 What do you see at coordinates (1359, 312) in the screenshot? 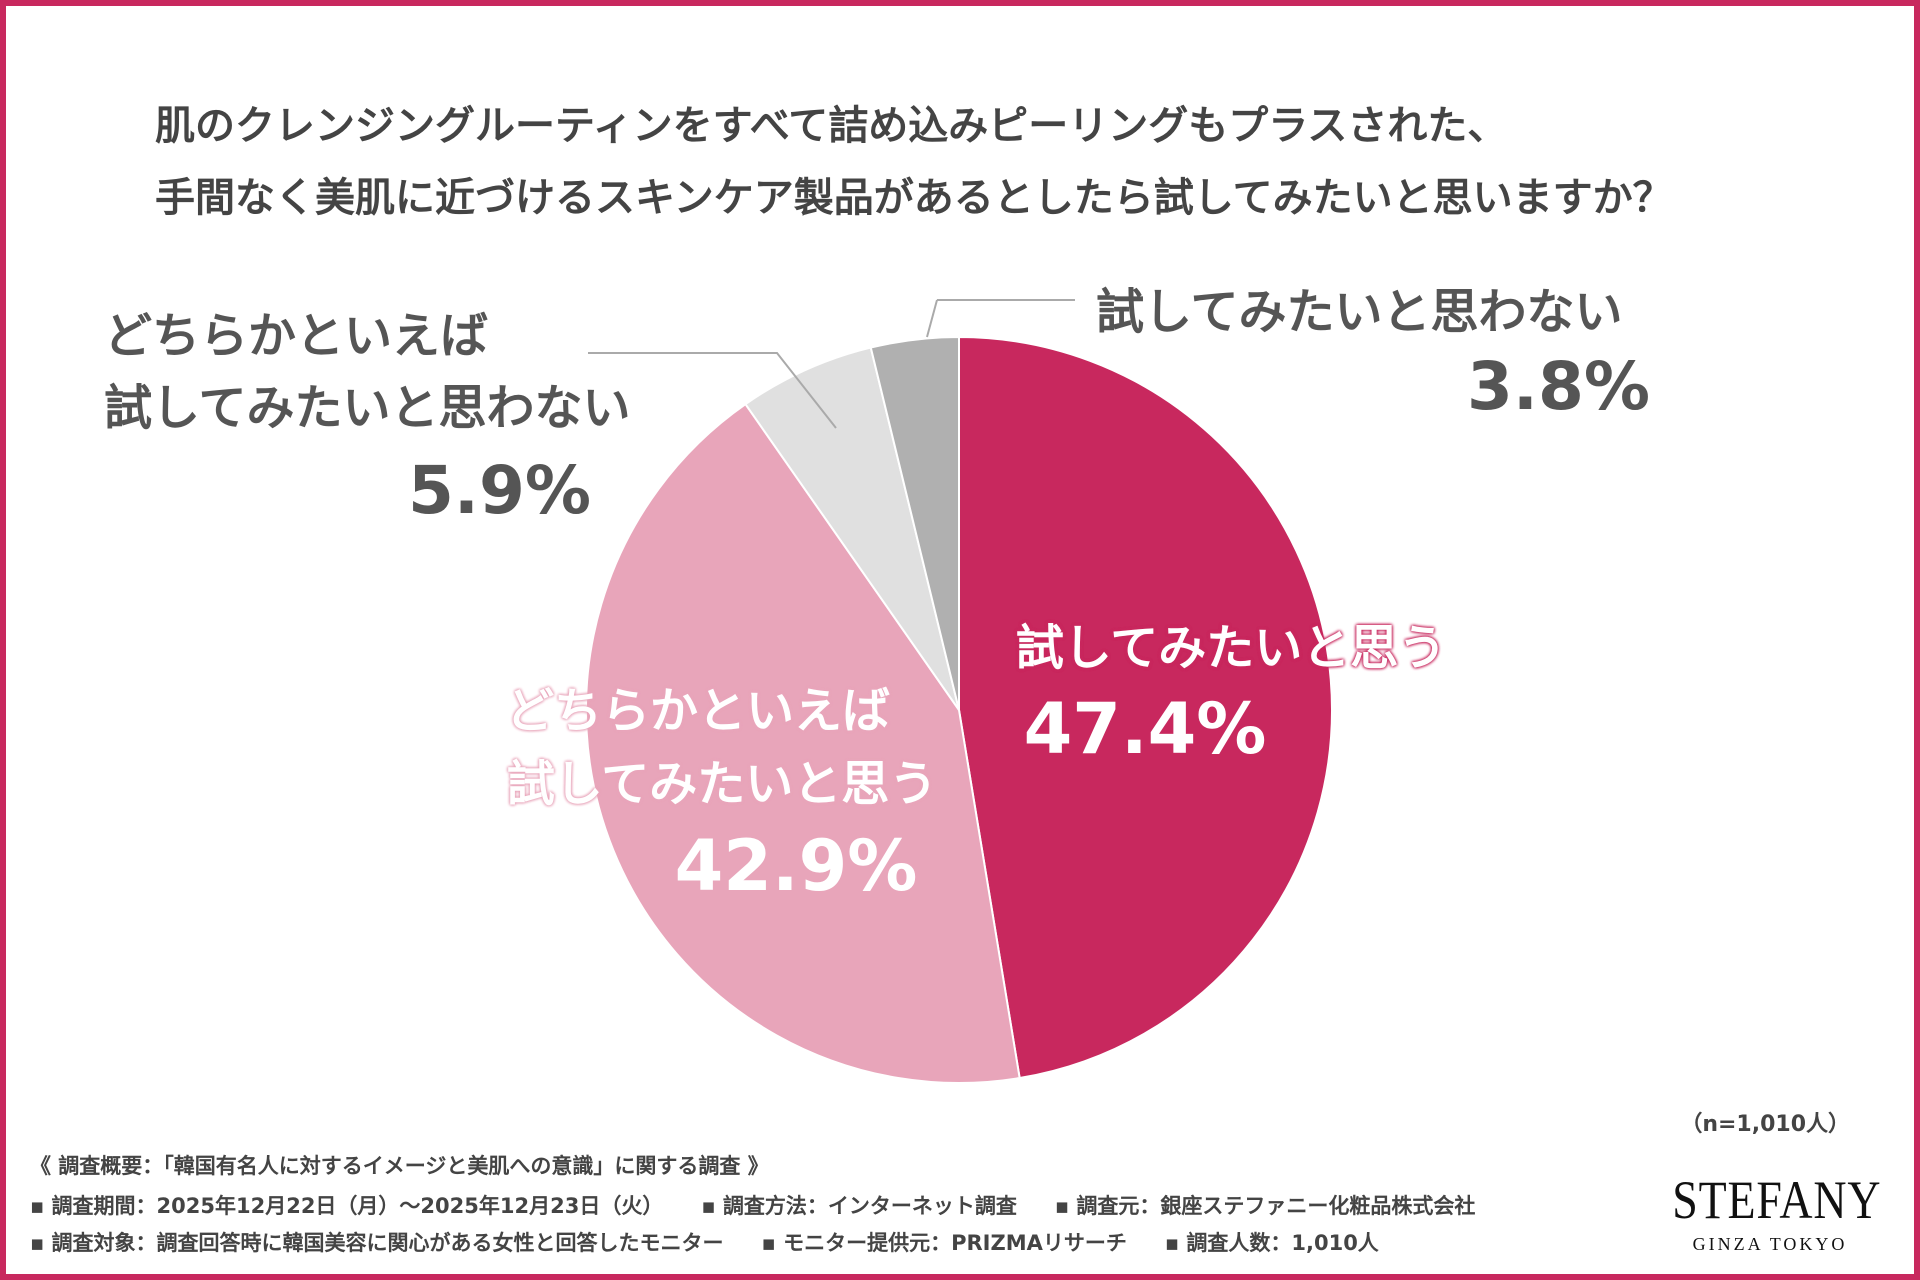
I see `label-no: 試してみたいと思わない` at bounding box center [1359, 312].